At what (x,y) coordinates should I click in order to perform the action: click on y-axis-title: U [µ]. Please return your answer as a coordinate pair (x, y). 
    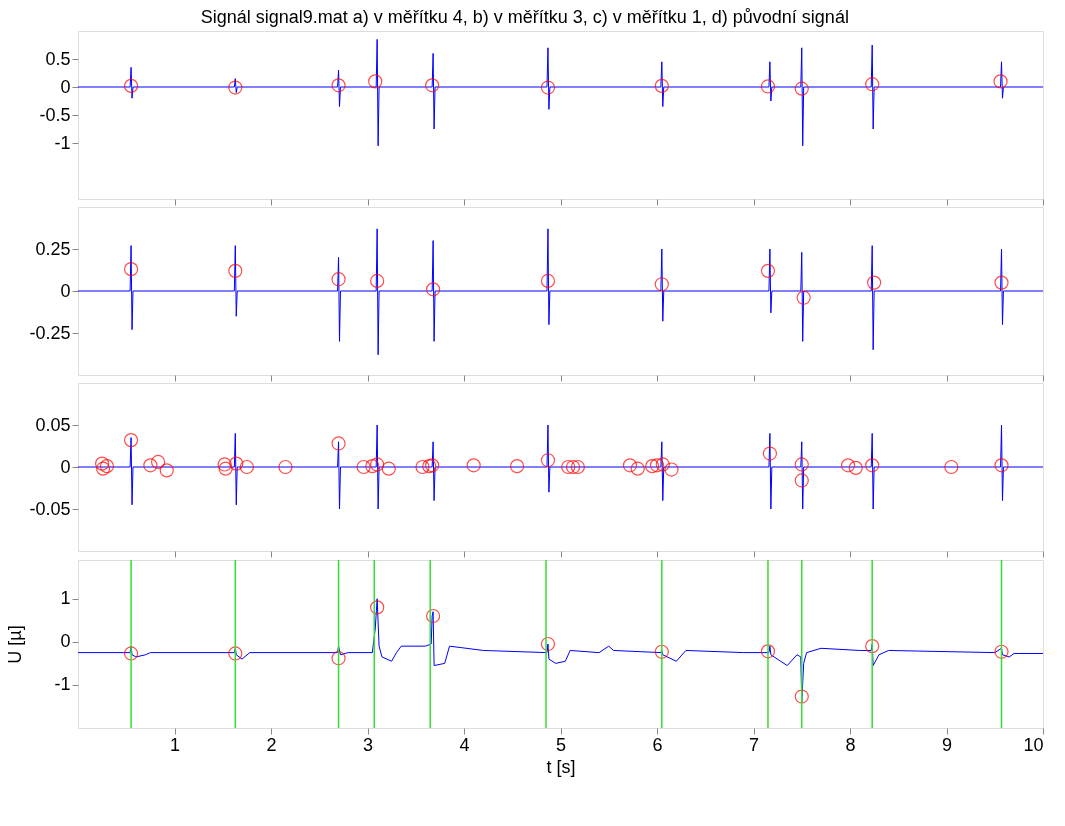
    Looking at the image, I should click on (14, 644).